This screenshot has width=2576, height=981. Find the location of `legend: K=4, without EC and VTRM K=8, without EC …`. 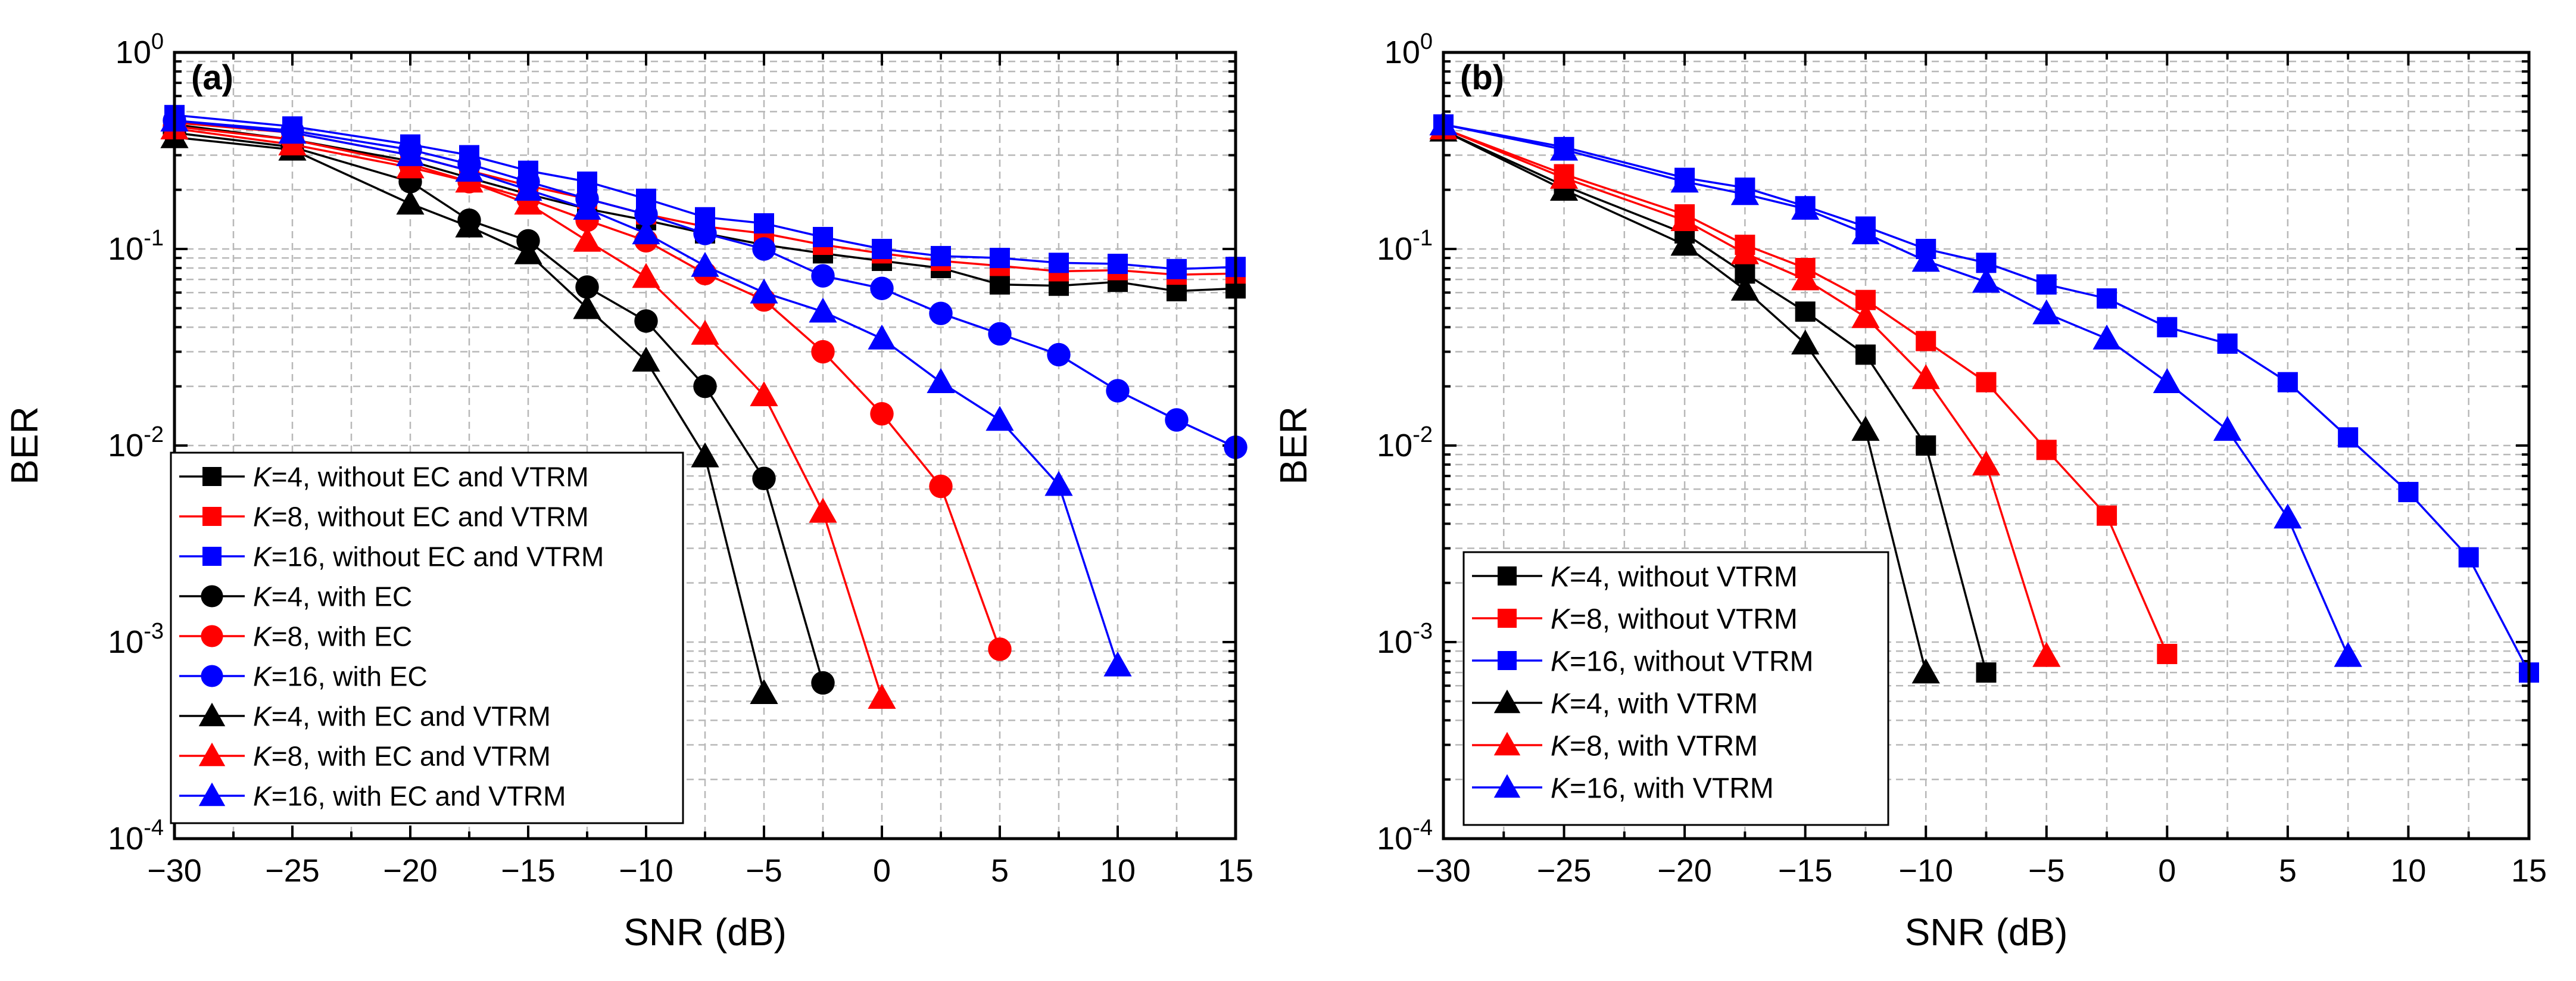

legend: K=4, without EC and VTRM K=8, without EC … is located at coordinates (427, 637).